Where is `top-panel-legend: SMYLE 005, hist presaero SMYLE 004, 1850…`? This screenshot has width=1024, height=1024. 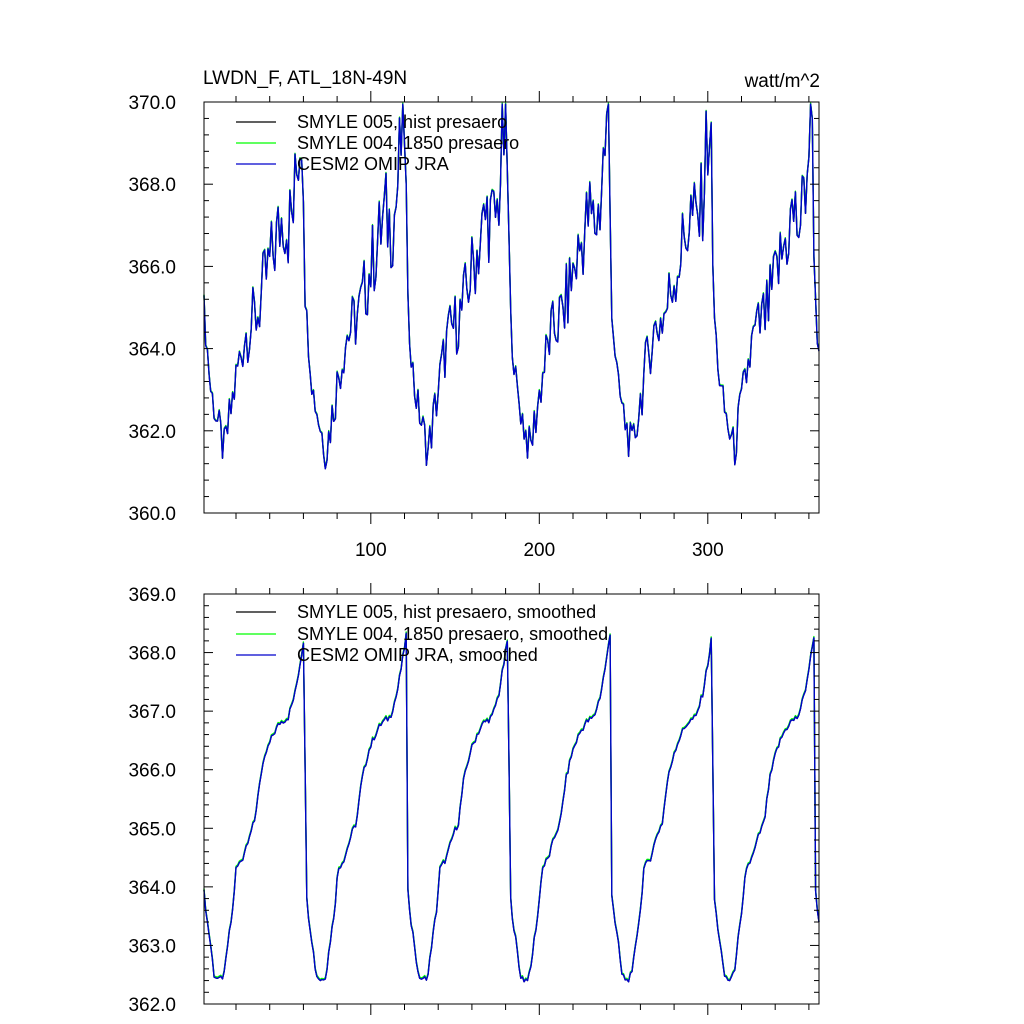 top-panel-legend: SMYLE 005, hist presaero SMYLE 004, 1850… is located at coordinates (377, 143).